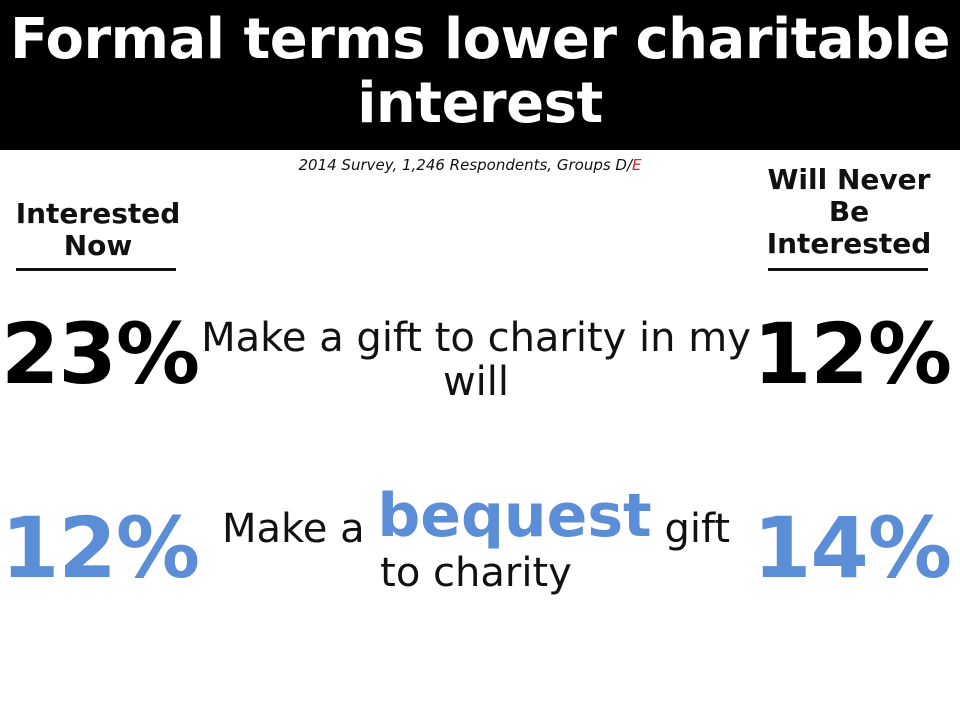  Describe the element at coordinates (852, 354) in the screenshot. I see `row1-never-value: 12%` at that location.